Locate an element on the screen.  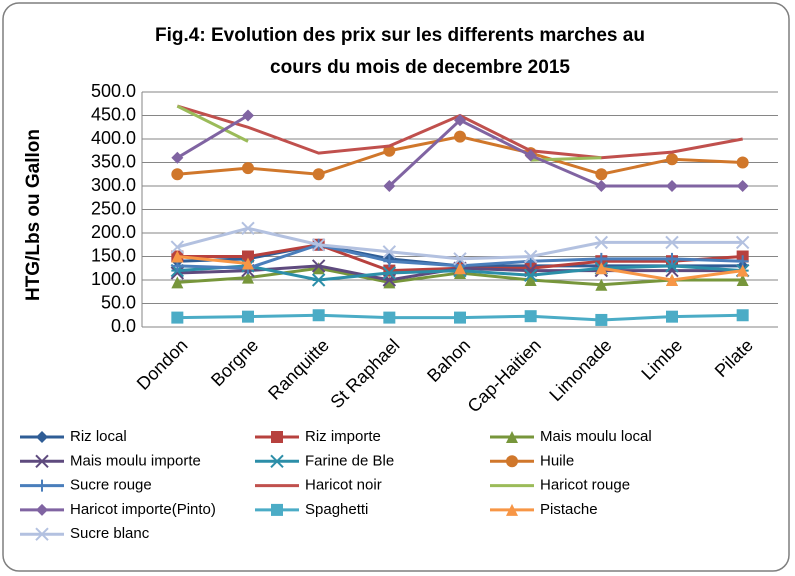
y-tick-label: 100.0 is located at coordinates (113, 279).